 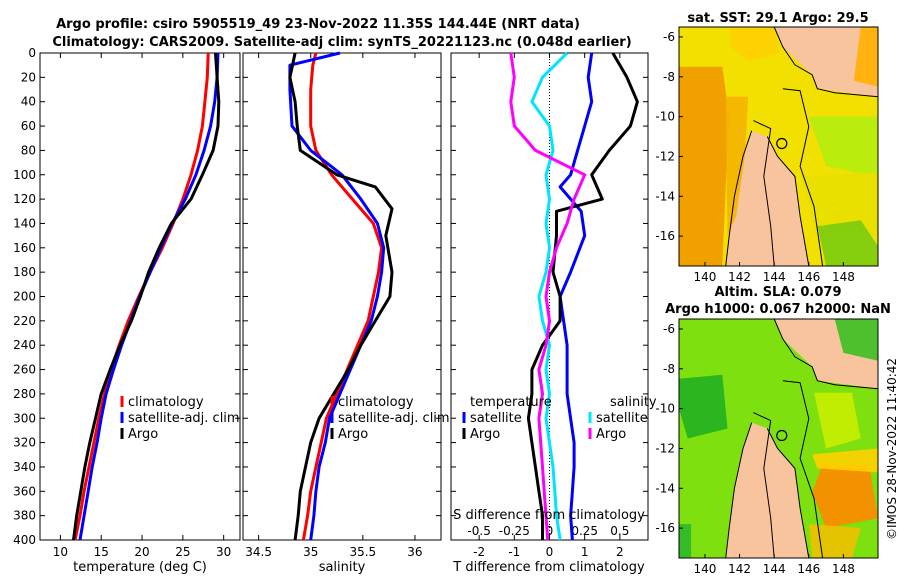 What do you see at coordinates (24, 418) in the screenshot?
I see `temperature-ytick-label: 300` at bounding box center [24, 418].